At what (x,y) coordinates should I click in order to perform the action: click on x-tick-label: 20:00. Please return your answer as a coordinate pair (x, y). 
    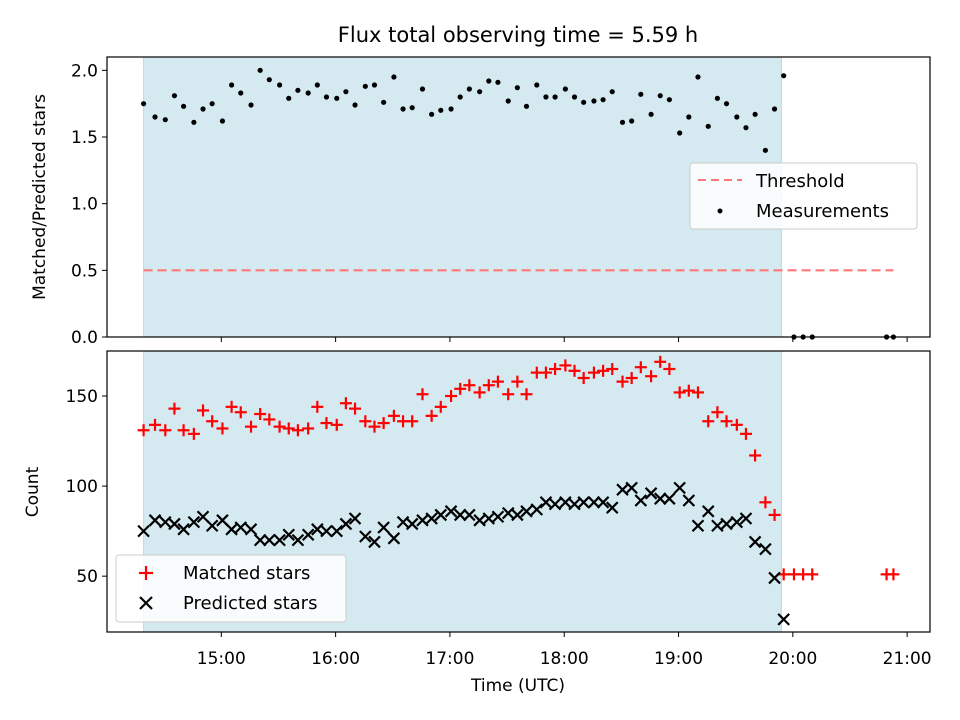
    Looking at the image, I should click on (792, 659).